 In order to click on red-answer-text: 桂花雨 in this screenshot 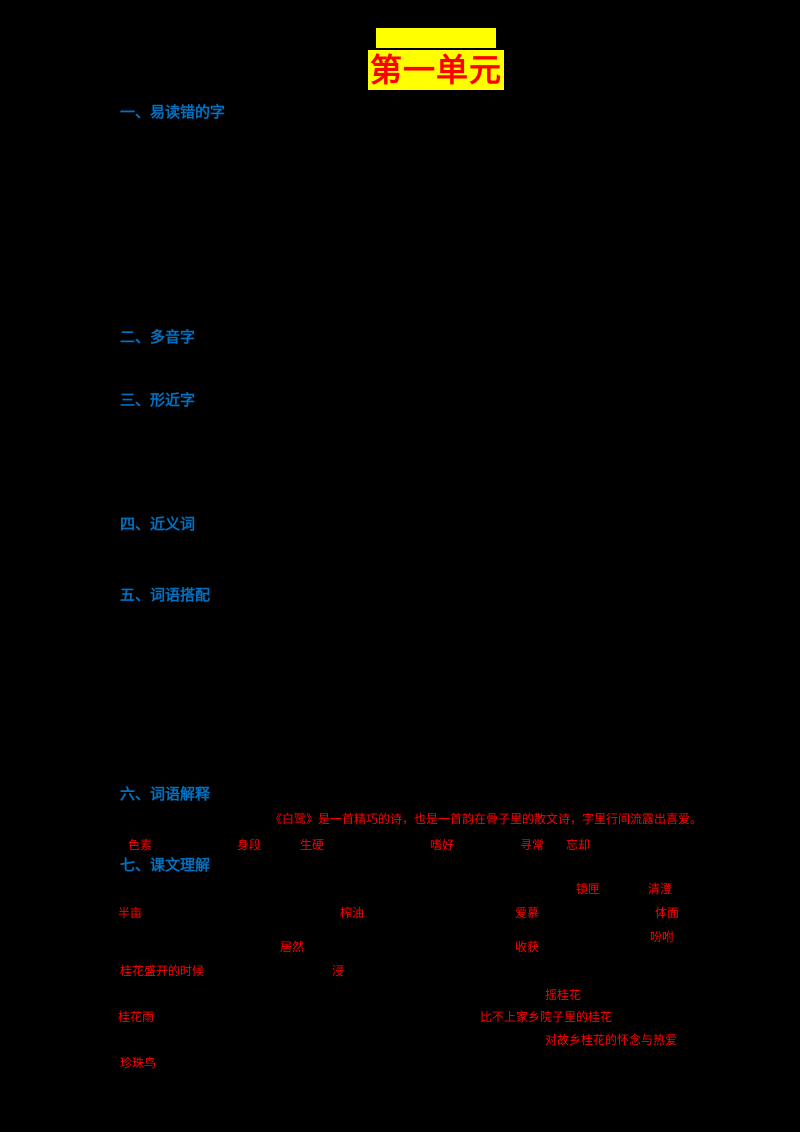, I will do `click(136, 1017)`.